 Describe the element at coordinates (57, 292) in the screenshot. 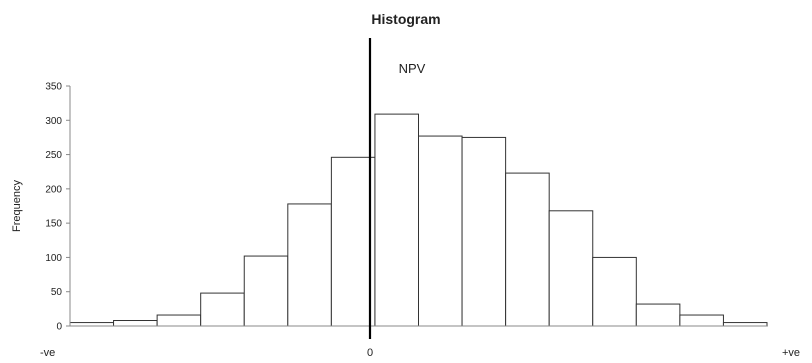

I see `y-tick-label: 50` at that location.